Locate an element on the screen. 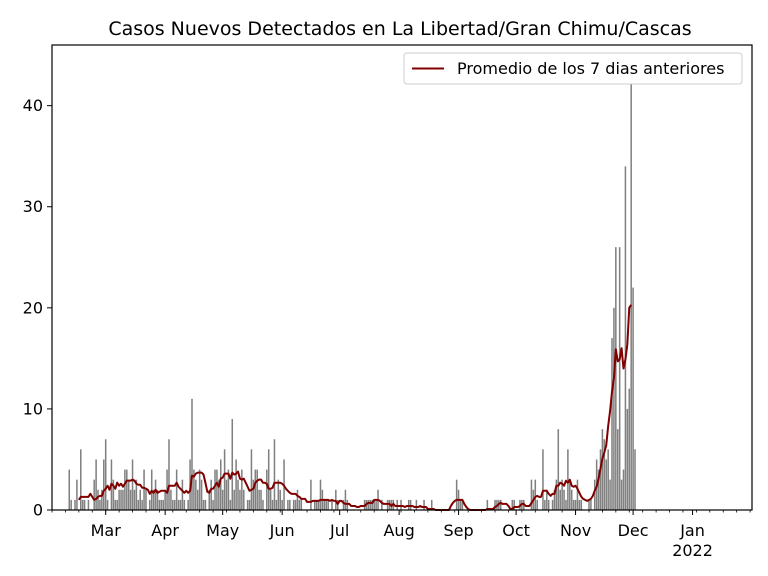  x-tick-label: Jun is located at coordinates (282, 530).